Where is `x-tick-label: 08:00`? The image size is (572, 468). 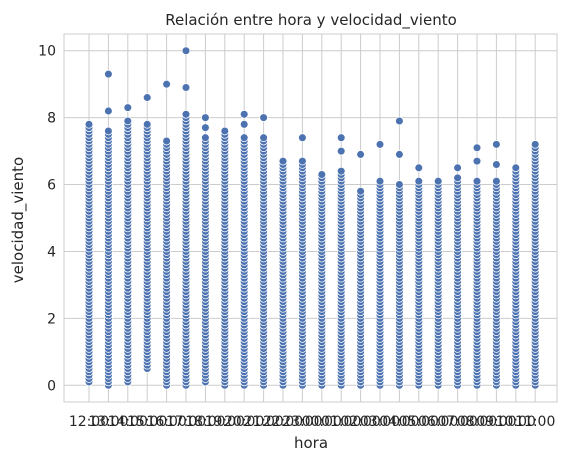 x-tick-label: 08:00 is located at coordinates (477, 422).